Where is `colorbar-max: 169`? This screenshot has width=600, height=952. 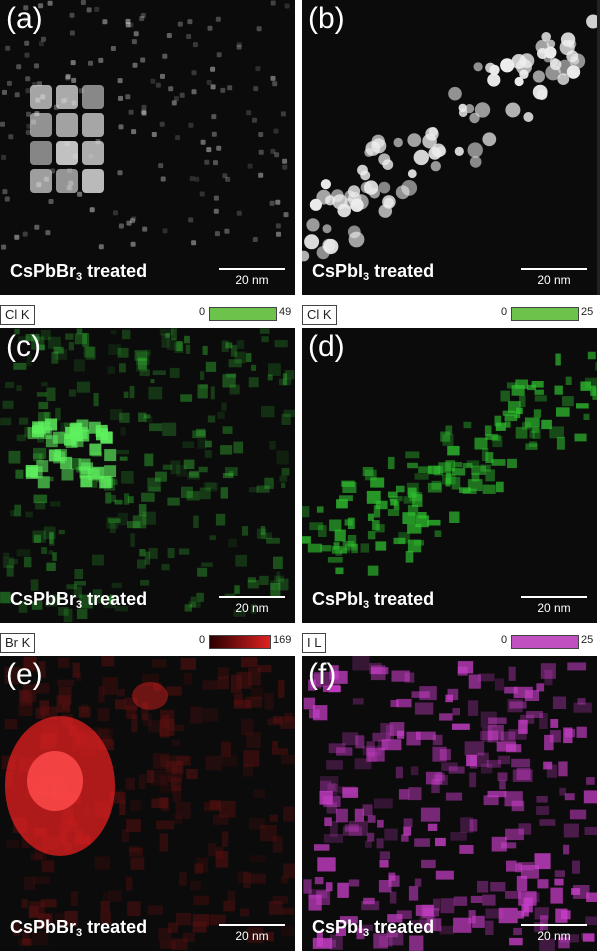
colorbar-max: 169 is located at coordinates (282, 640).